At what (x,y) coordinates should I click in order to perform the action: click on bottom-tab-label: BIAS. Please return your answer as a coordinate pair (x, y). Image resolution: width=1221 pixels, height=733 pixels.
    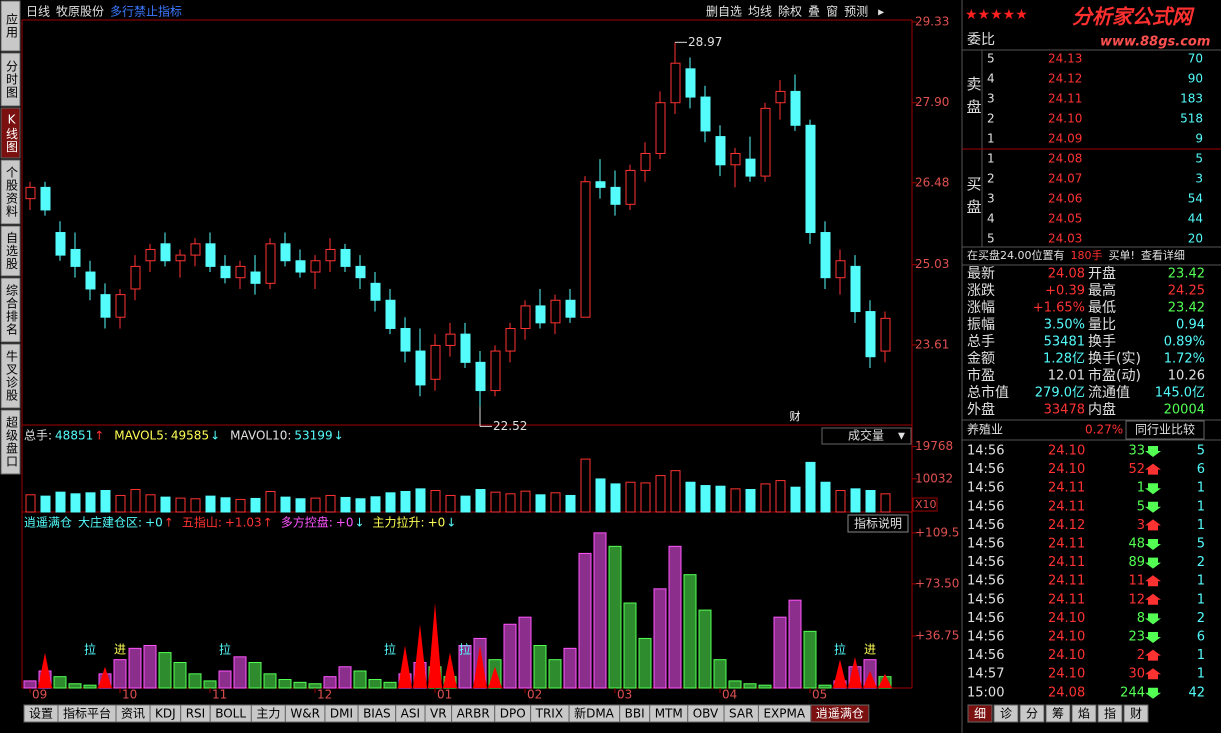
    Looking at the image, I should click on (377, 714).